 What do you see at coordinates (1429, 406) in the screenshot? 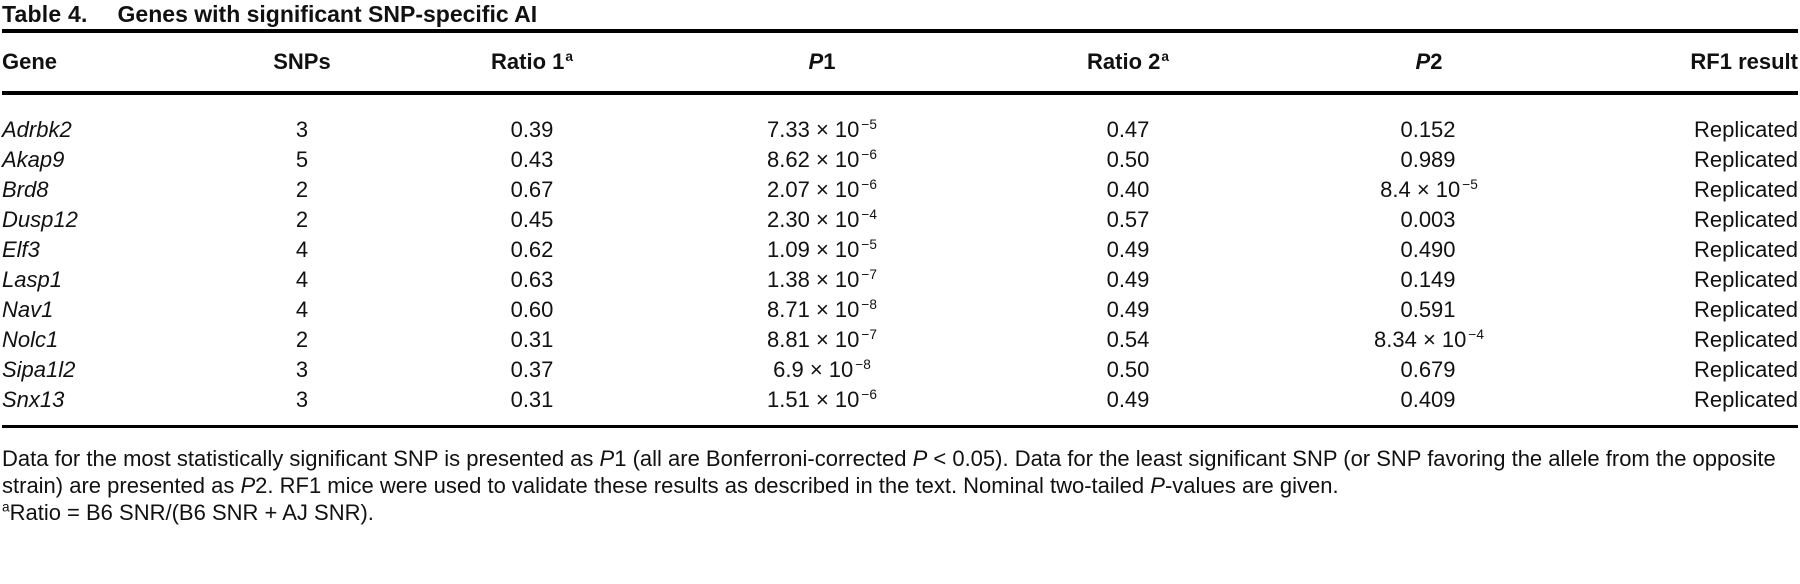
I see `p2-cell: 0.409` at bounding box center [1429, 406].